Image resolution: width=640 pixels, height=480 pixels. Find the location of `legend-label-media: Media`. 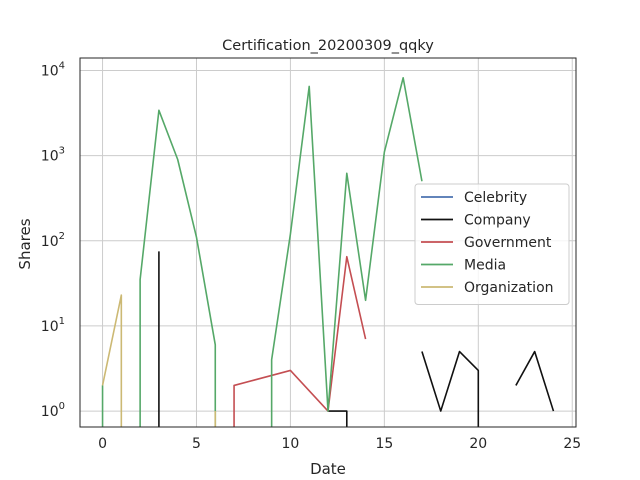

legend-label-media: Media is located at coordinates (485, 266).